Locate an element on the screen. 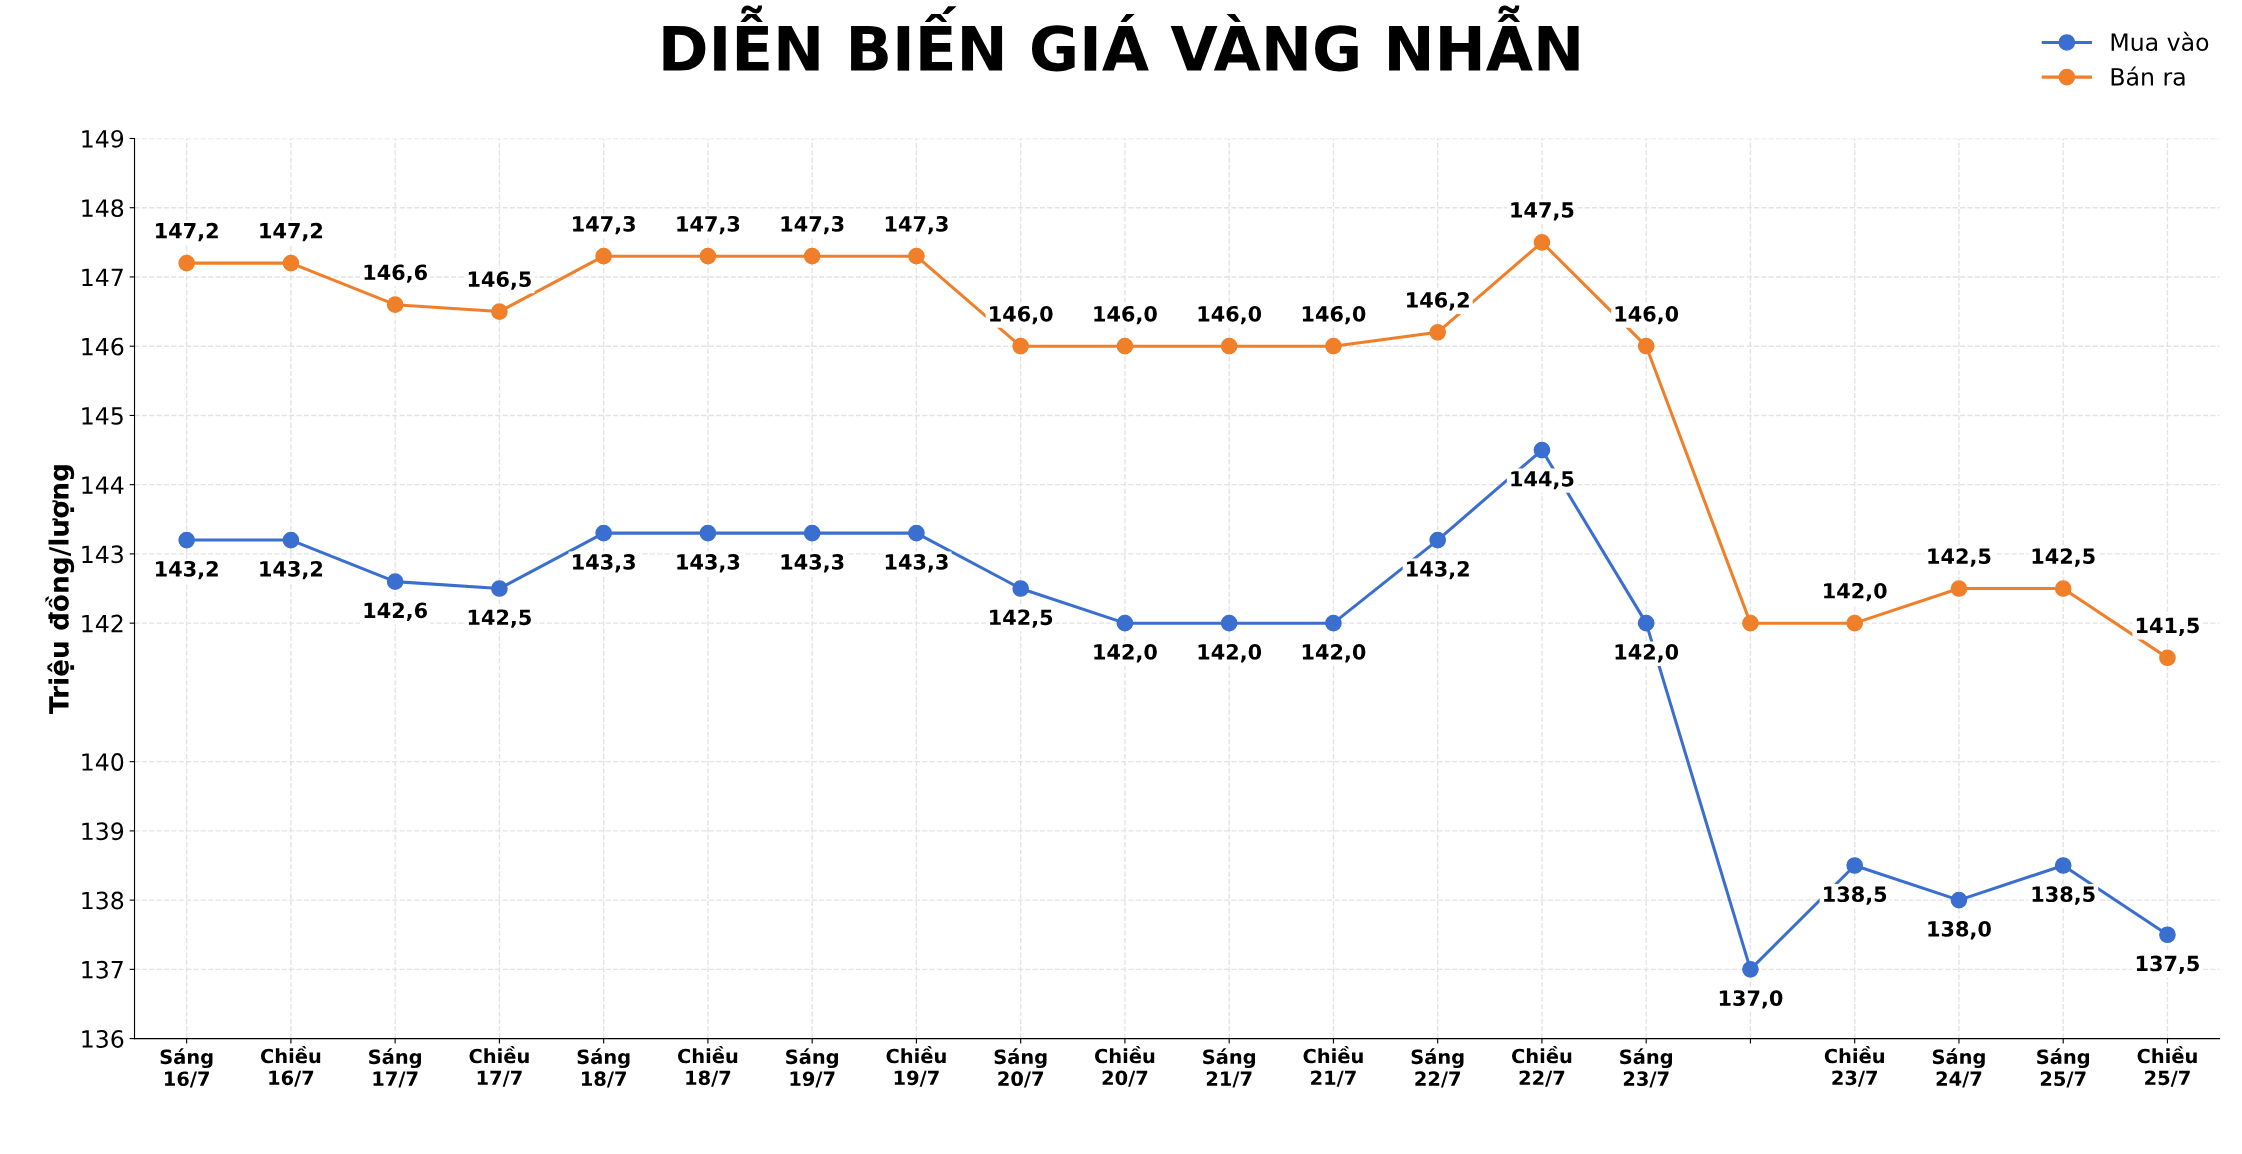  x-tick-label: Sáng 18/7 is located at coordinates (603, 1068).